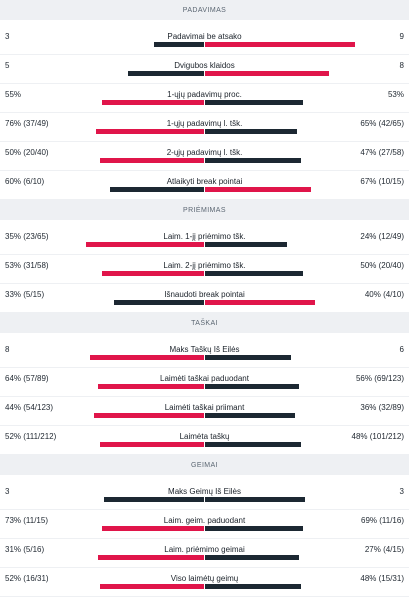 Image resolution: width=409 pixels, height=597 pixels. What do you see at coordinates (204, 323) in the screenshot?
I see `section-title: TAŠKAI` at bounding box center [204, 323].